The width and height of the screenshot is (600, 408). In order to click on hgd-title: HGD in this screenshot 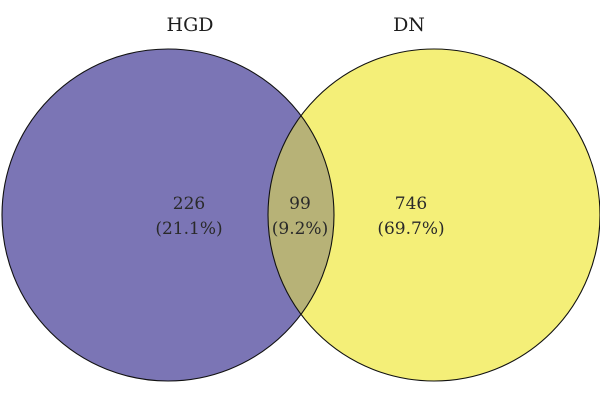, I will do `click(190, 25)`.